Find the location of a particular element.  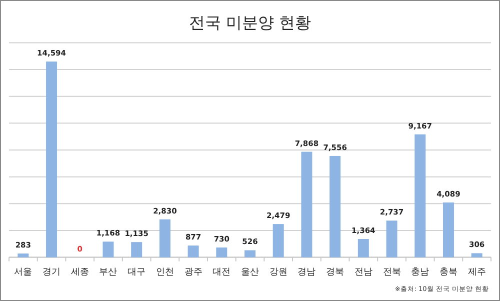

x-tick-label: 전남 is located at coordinates (363, 272).